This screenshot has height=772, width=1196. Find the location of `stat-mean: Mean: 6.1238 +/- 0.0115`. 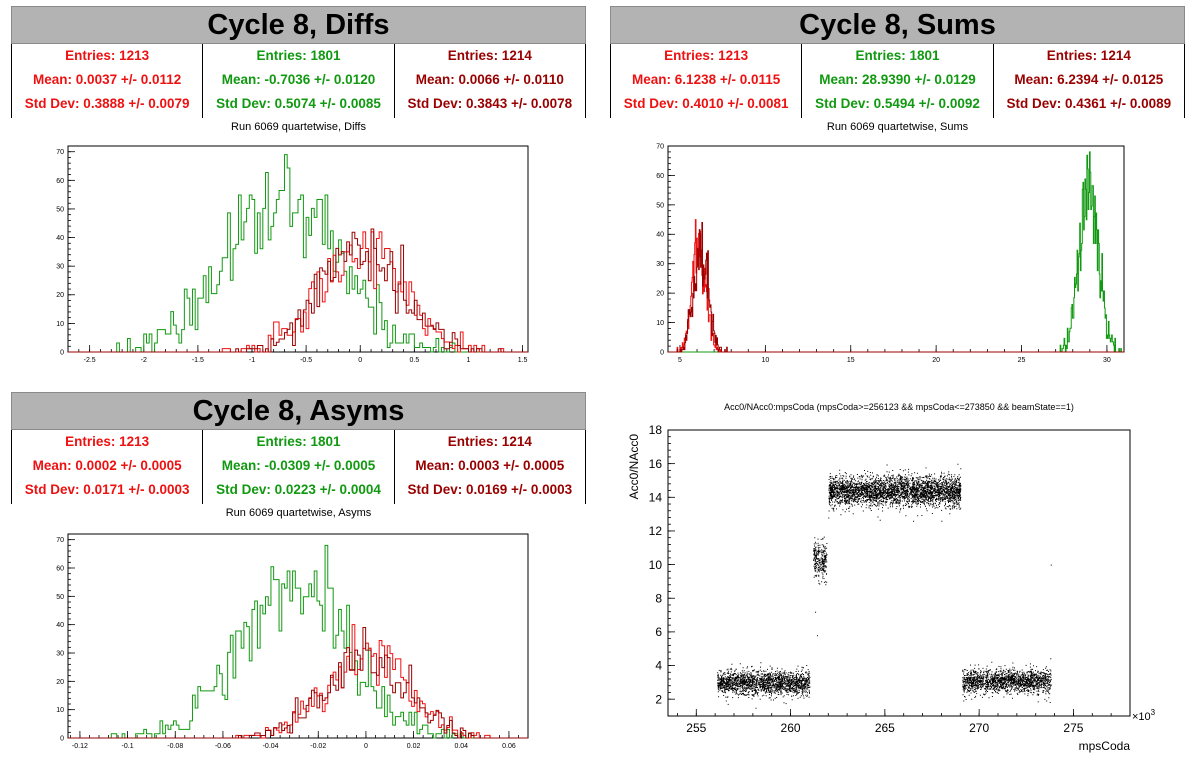

stat-mean: Mean: 6.1238 +/- 0.0115 is located at coordinates (706, 79).